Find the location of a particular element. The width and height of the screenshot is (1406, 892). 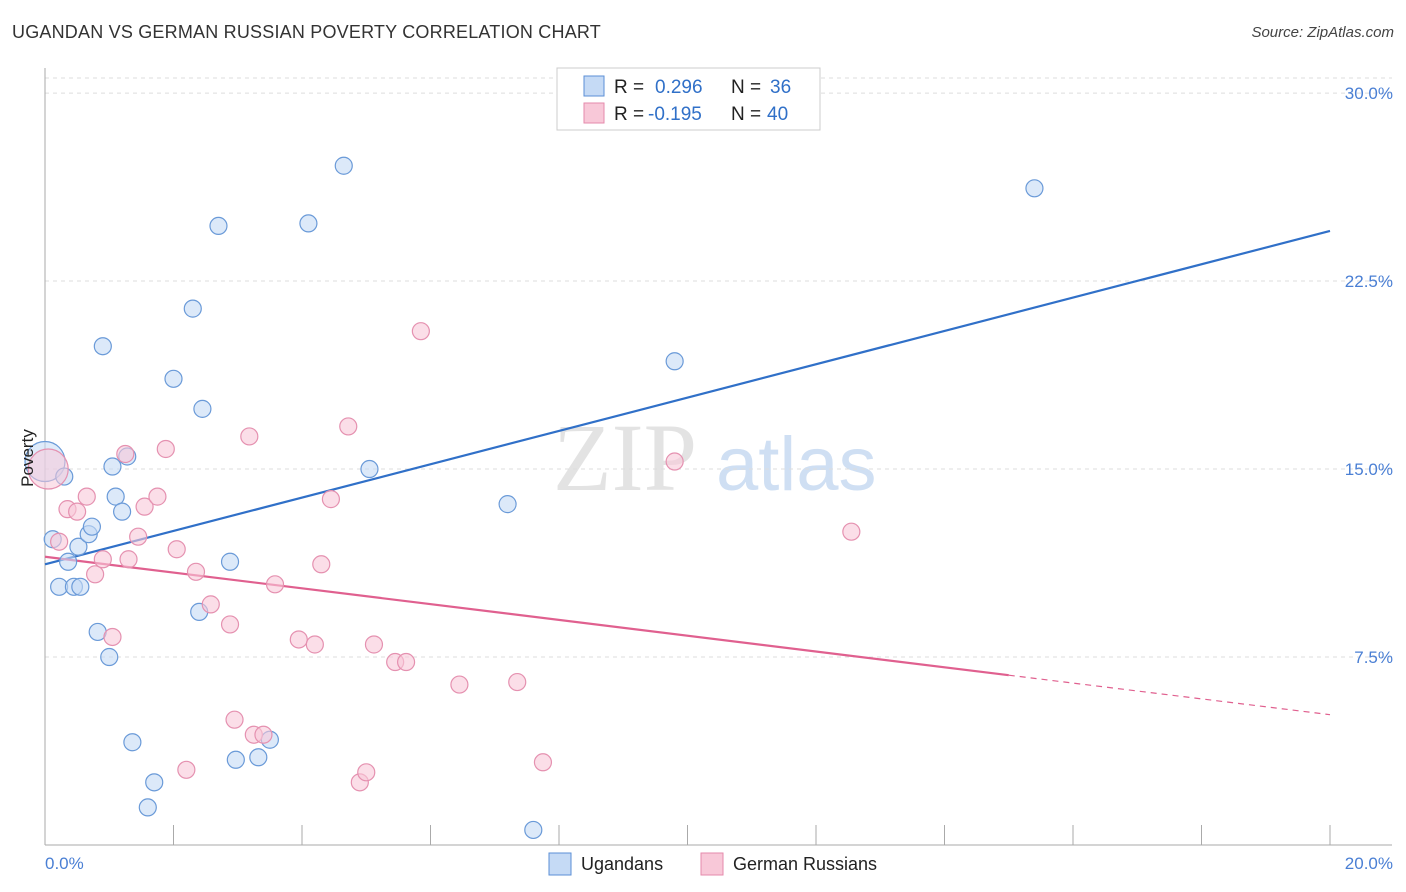

trendline-german-russians is located at coordinates (526, 616).